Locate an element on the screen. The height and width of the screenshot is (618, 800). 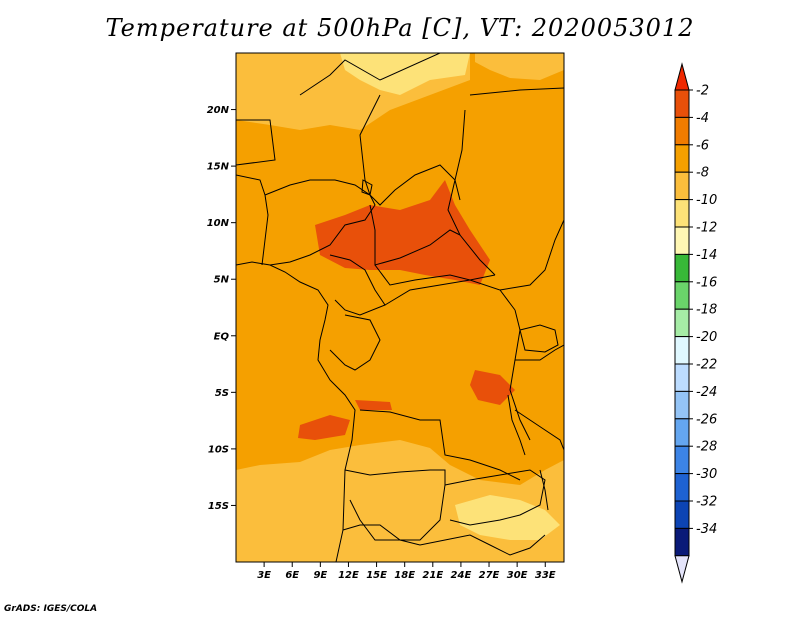
border-cameroon is located at coordinates (357, 285).